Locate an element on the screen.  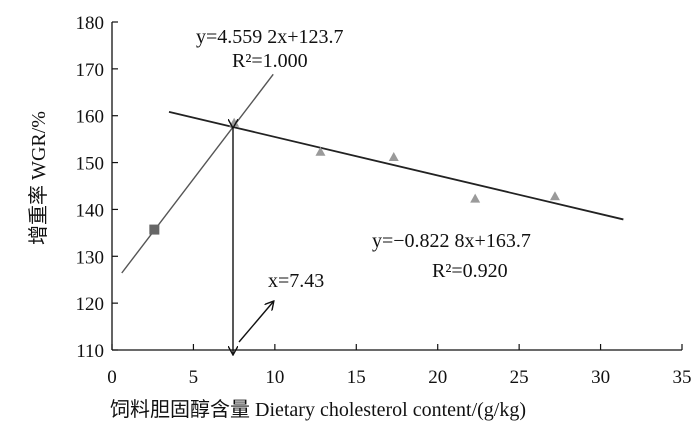
fit1-r2: R²=1.000 is located at coordinates (270, 61).